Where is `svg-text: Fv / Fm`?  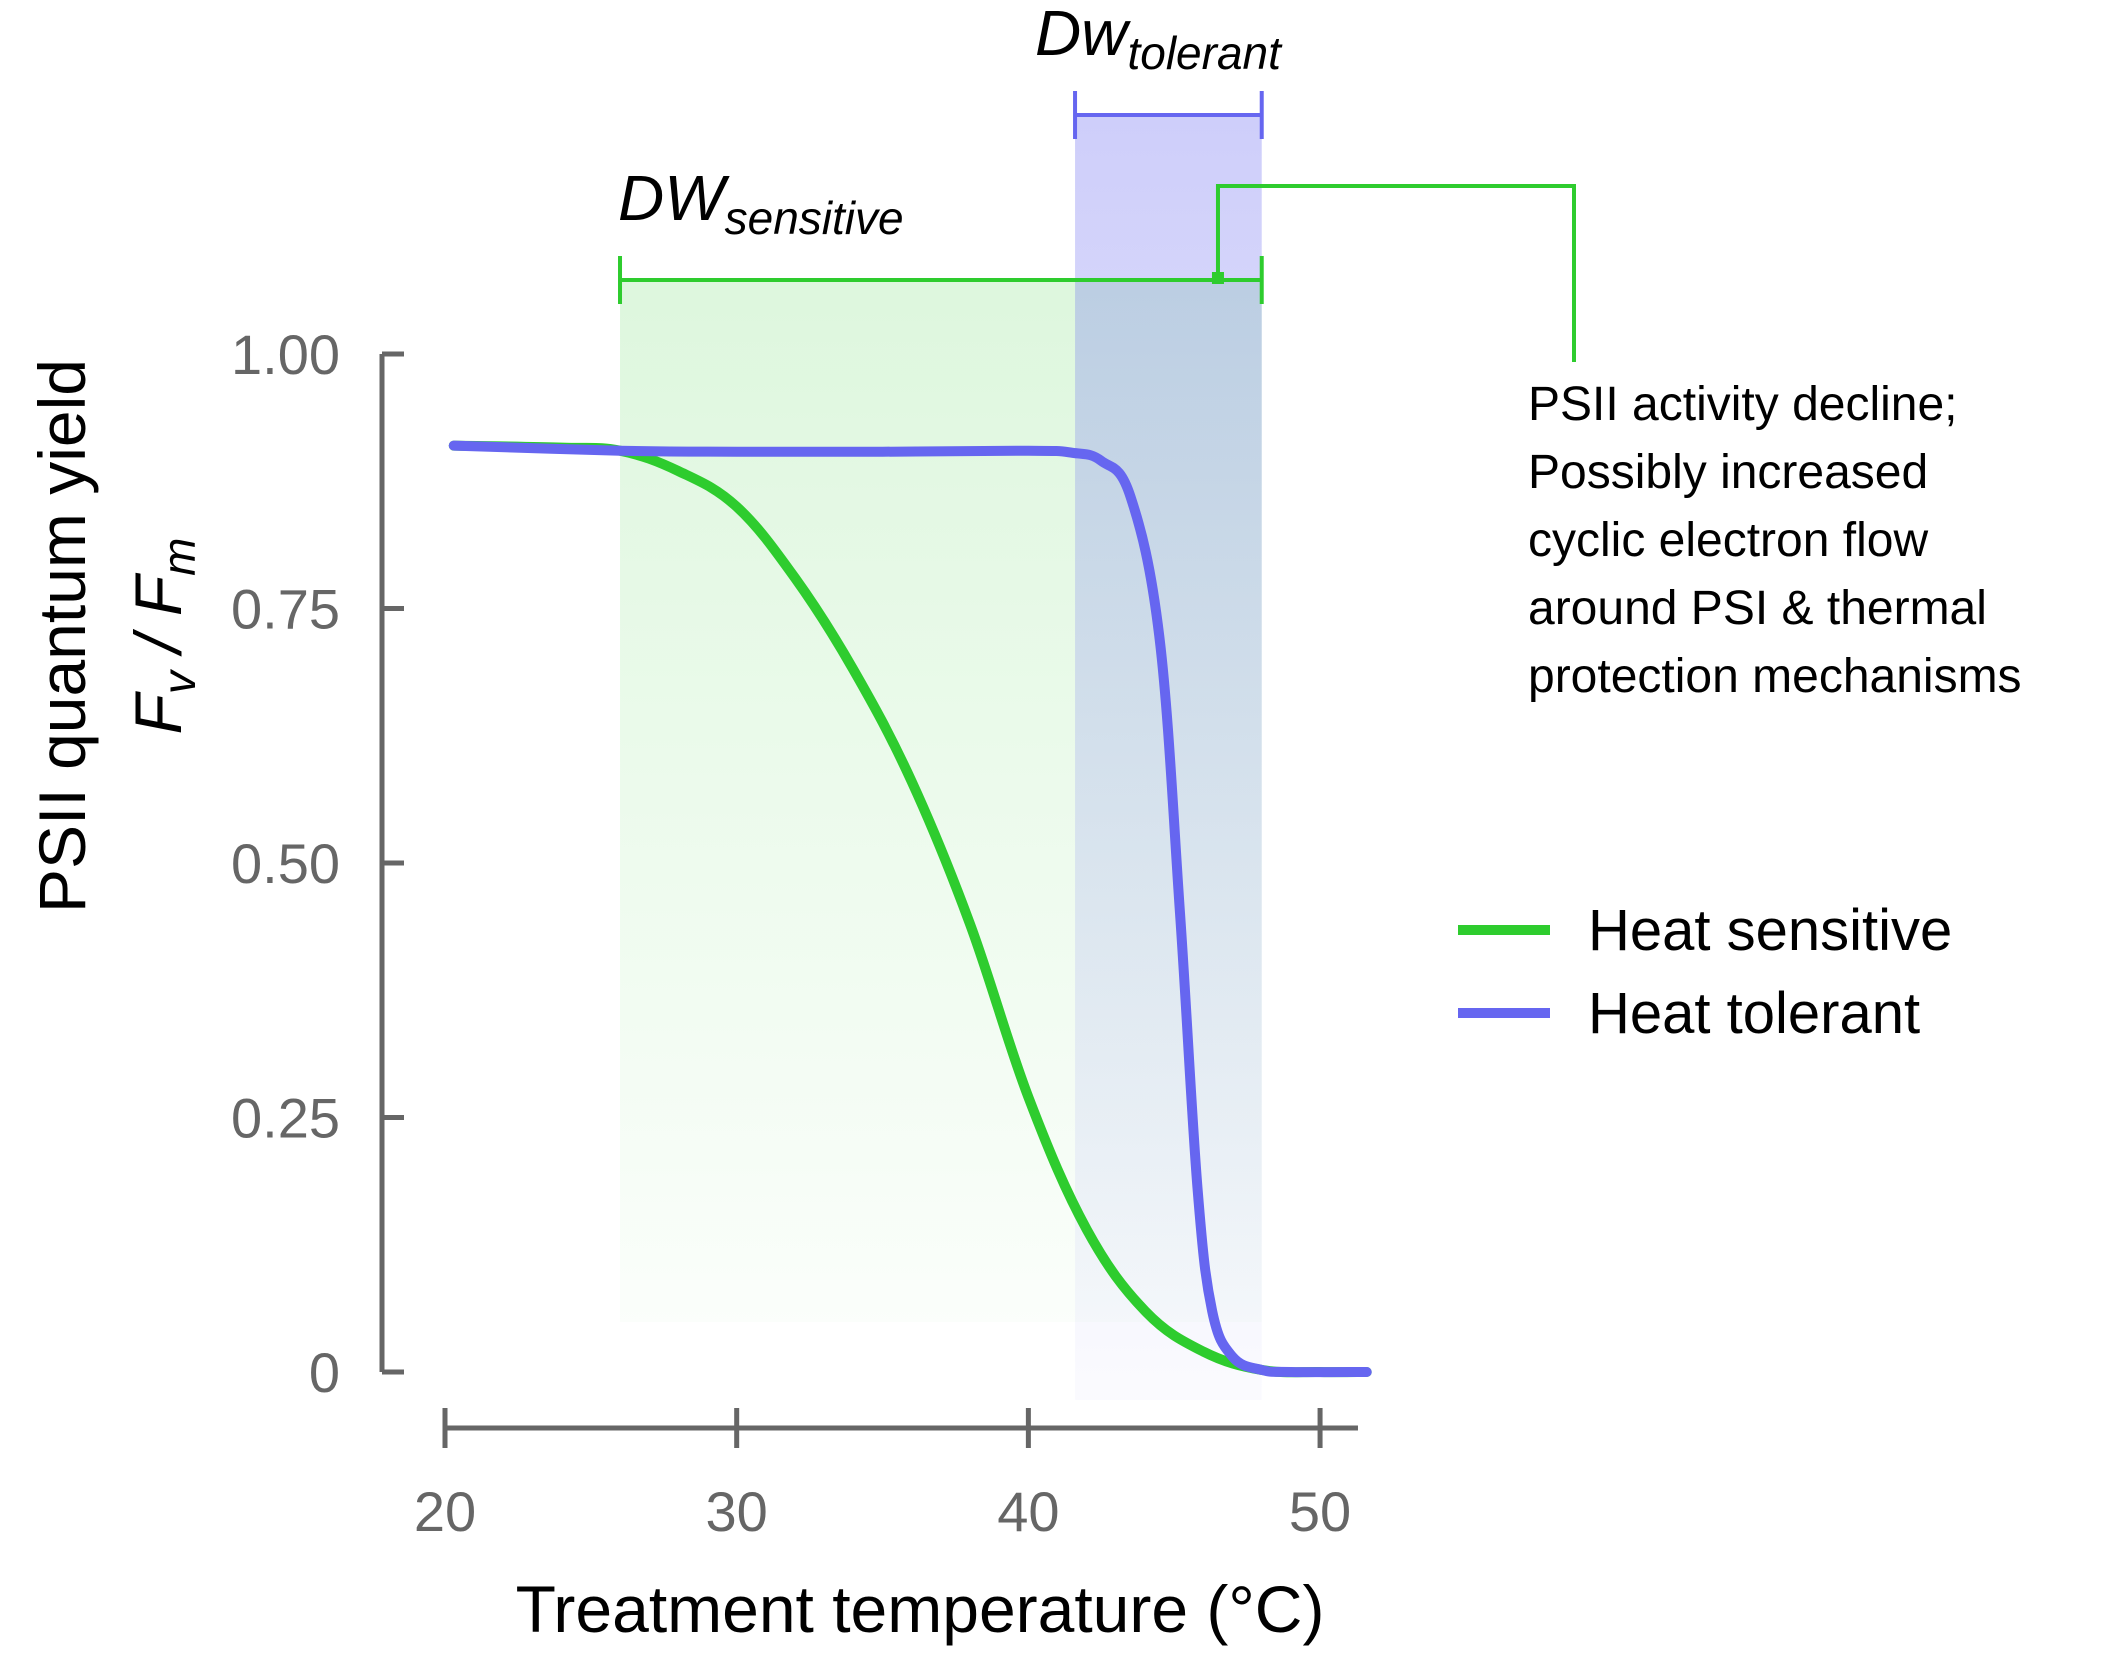
svg-text: Fv / Fm is located at coordinates (163, 636).